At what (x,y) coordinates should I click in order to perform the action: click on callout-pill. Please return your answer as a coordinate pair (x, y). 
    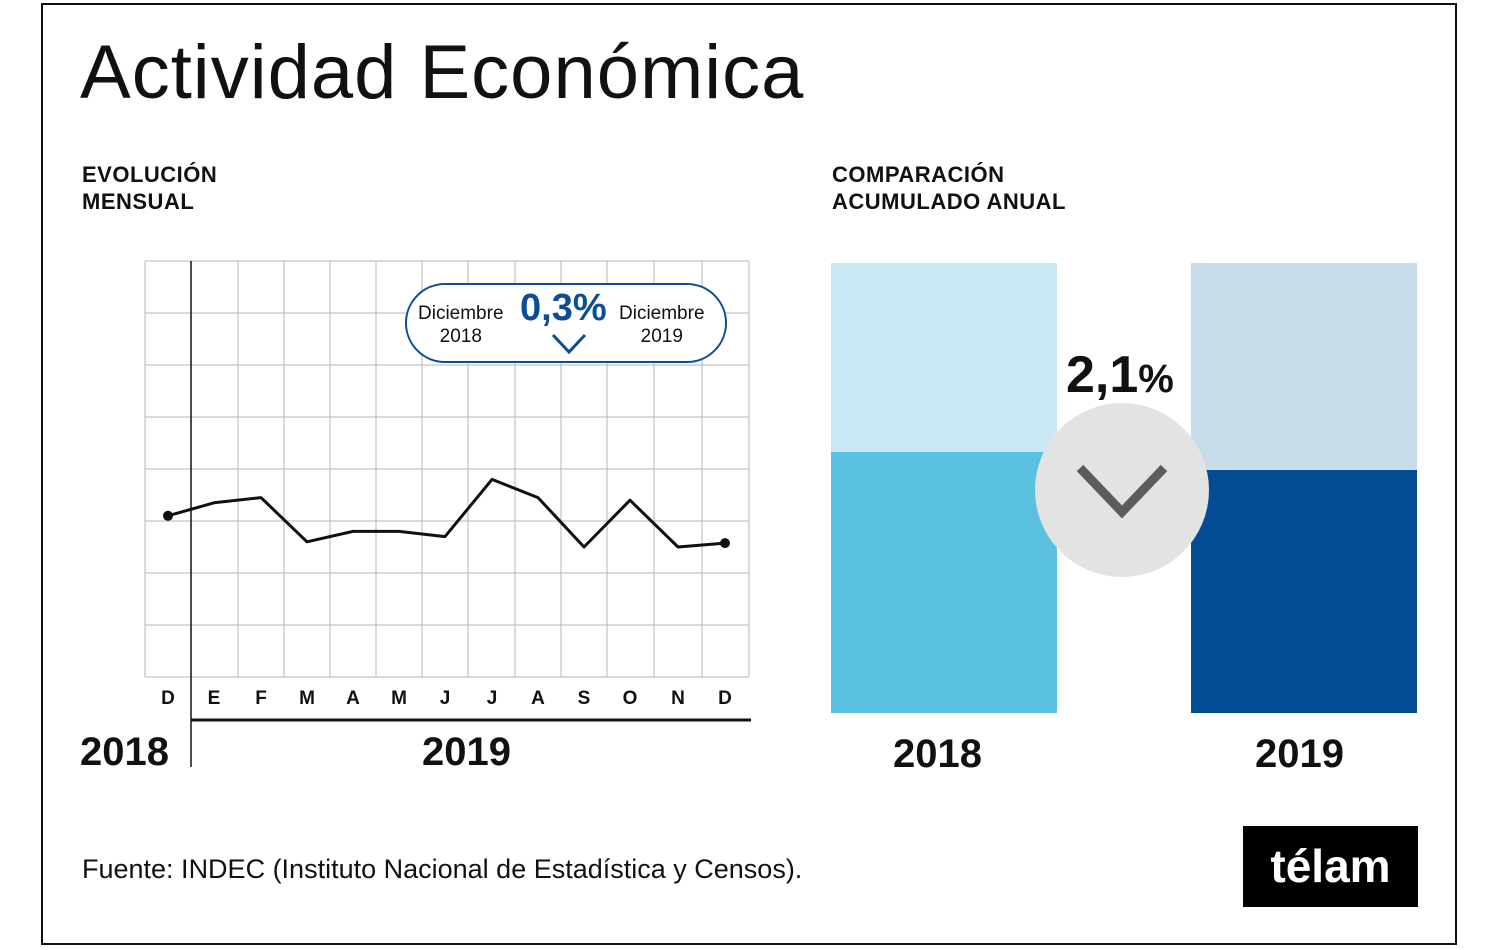
    Looking at the image, I should click on (566, 323).